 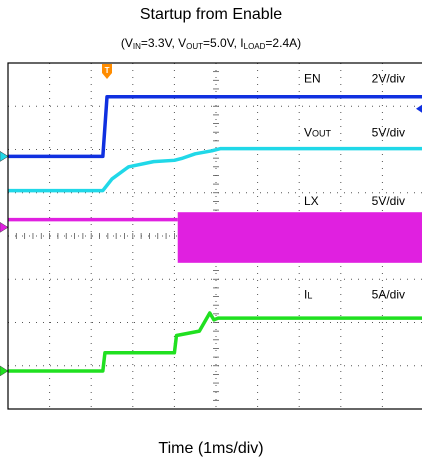 I want to click on trace-il, so click(x=215, y=342).